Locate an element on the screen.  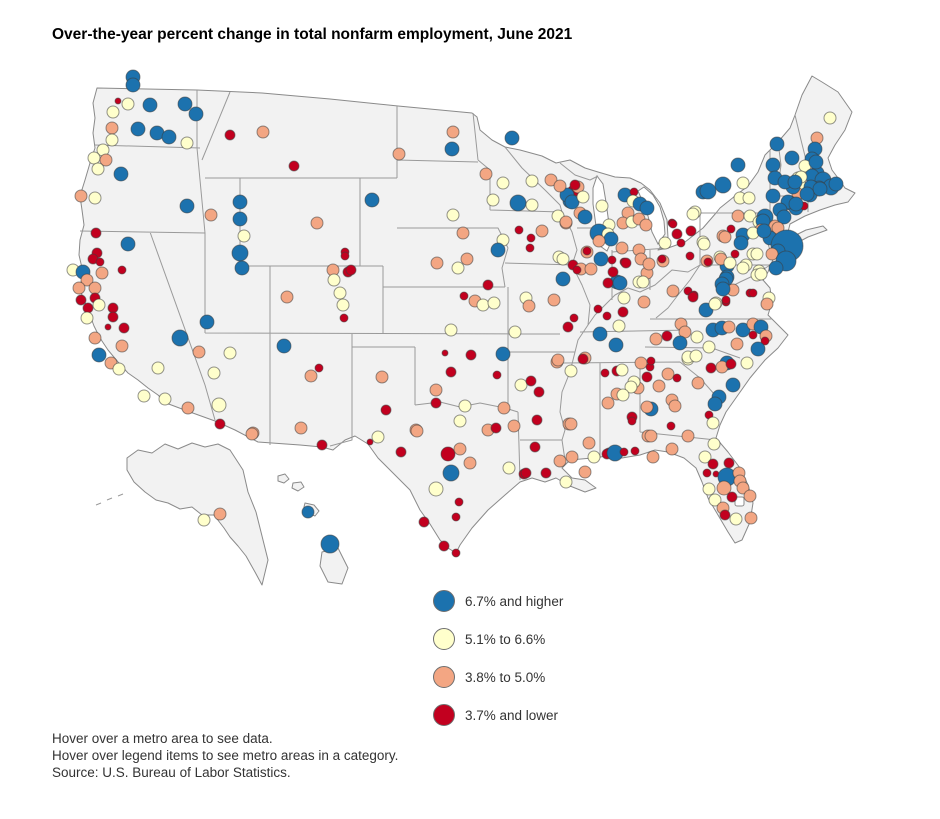
legend-item-2: 3.8% to 5.0% is located at coordinates (498, 677).